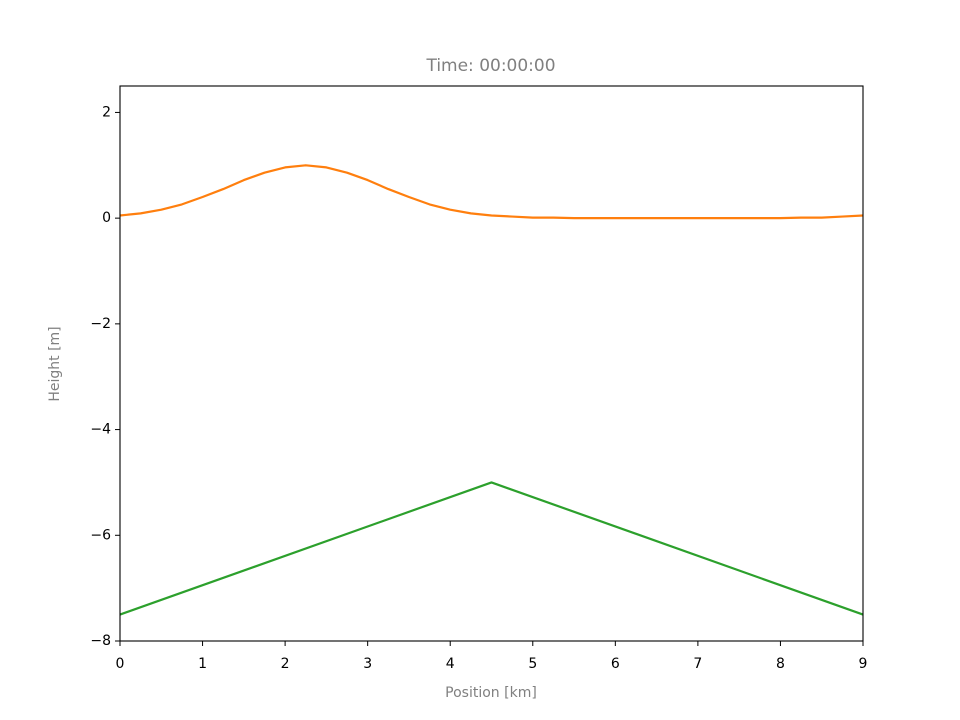  I want to click on x-tick-label: 3, so click(367, 664).